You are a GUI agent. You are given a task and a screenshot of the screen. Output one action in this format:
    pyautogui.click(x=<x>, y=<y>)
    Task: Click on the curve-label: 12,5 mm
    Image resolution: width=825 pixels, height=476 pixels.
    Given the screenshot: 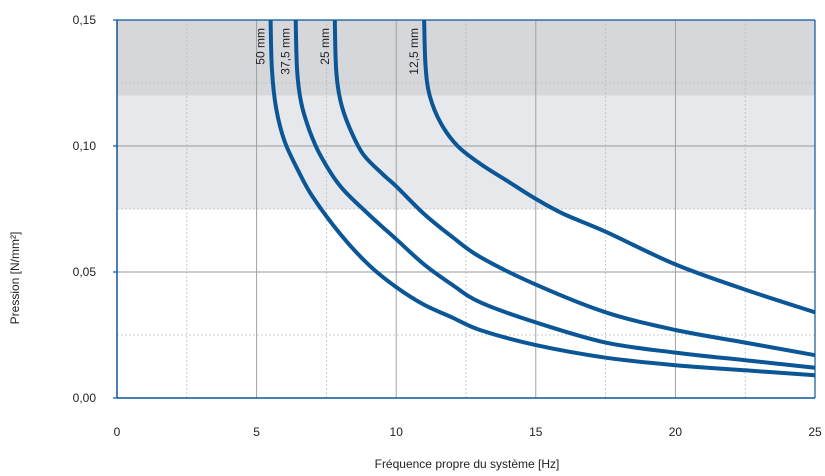 What is the action you would take?
    pyautogui.click(x=414, y=51)
    